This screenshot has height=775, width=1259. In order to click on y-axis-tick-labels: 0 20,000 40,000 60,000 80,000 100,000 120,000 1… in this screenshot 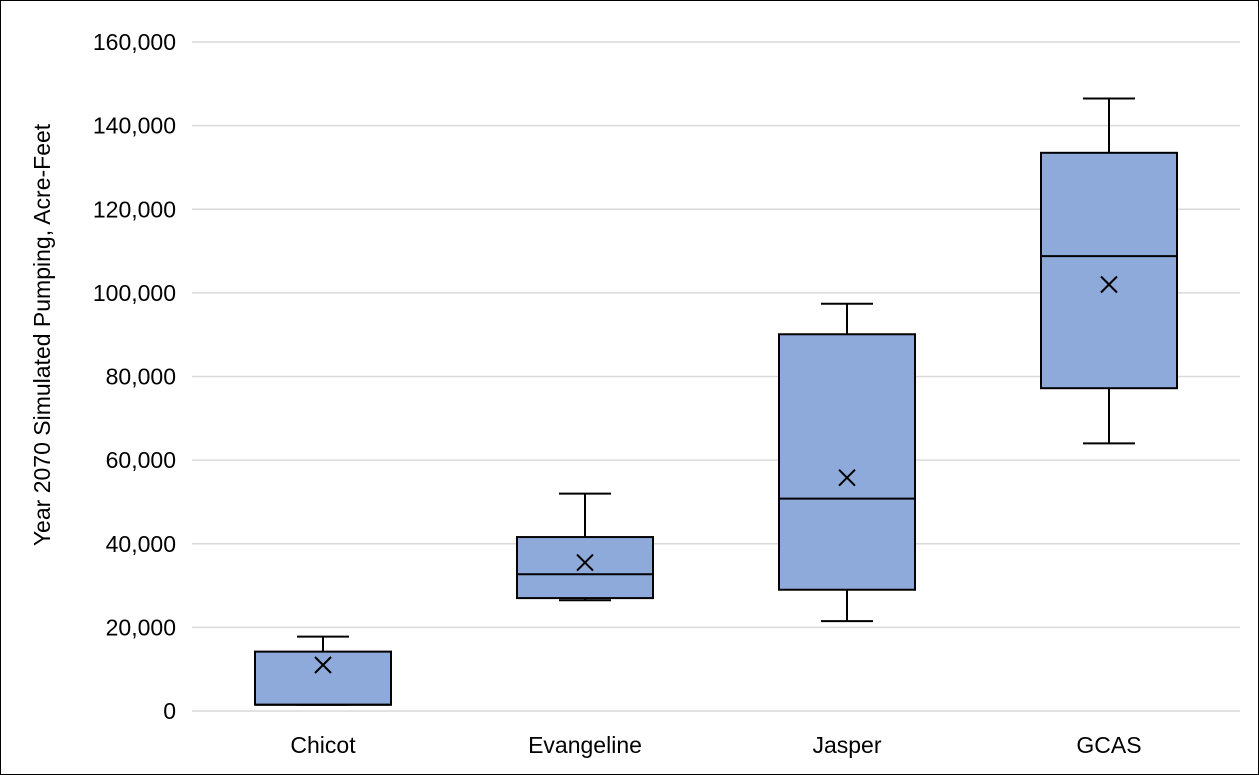, I will do `click(134, 376)`.